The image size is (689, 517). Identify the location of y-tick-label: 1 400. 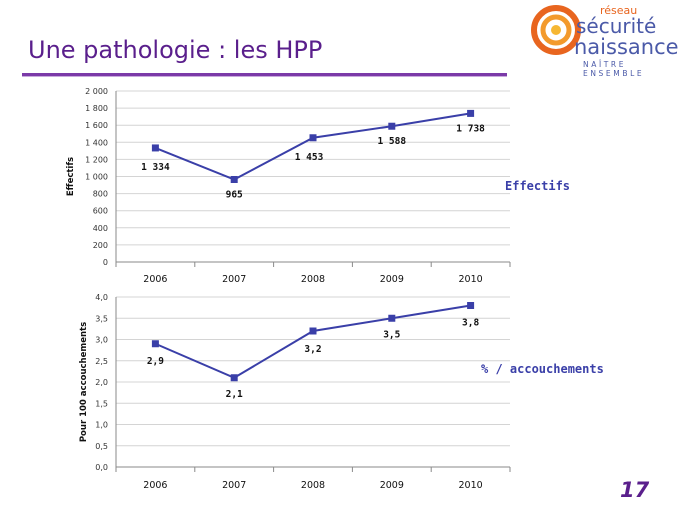
(96, 142).